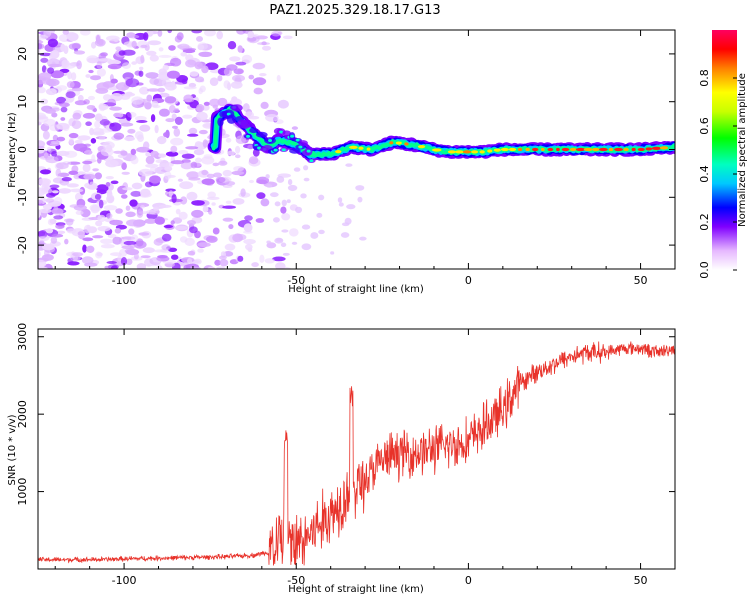 This screenshot has height=600, width=750. I want to click on y-tick-label: 3000, so click(22, 337).